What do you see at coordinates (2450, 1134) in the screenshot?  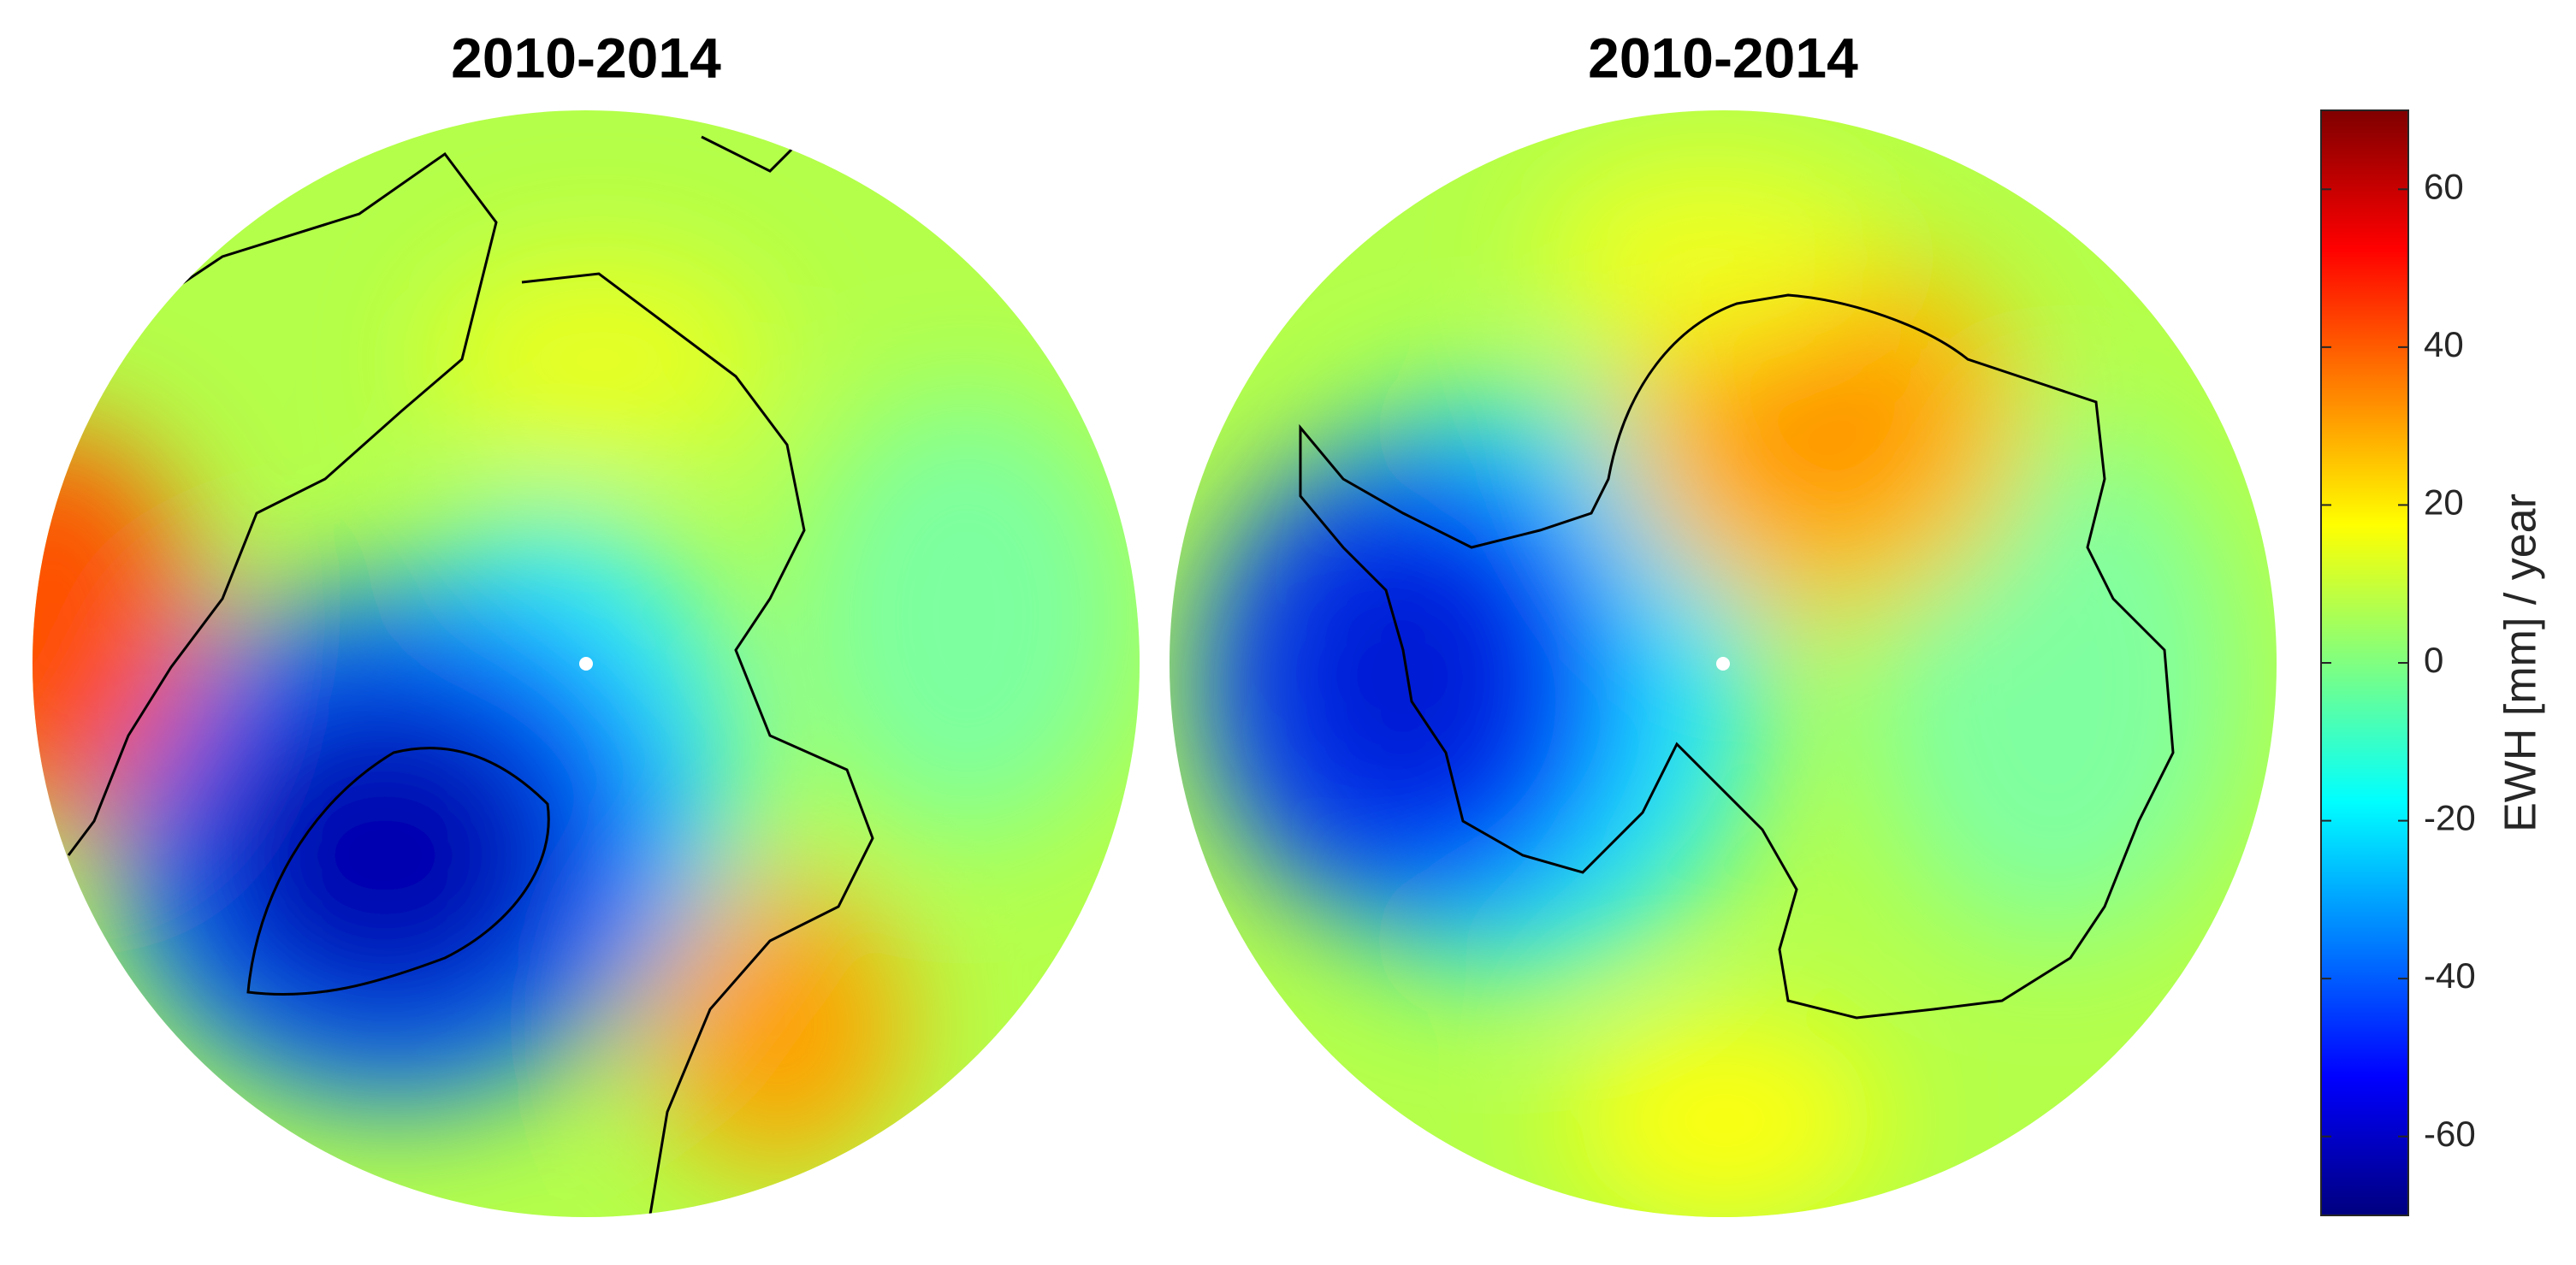 I see `tick-label: -60` at bounding box center [2450, 1134].